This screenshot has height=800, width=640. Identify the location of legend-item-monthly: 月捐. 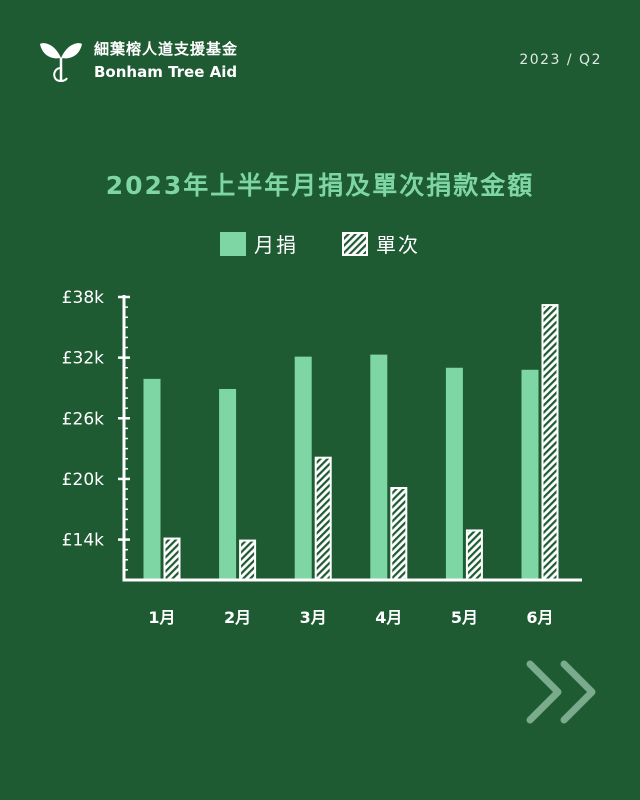
(259, 243).